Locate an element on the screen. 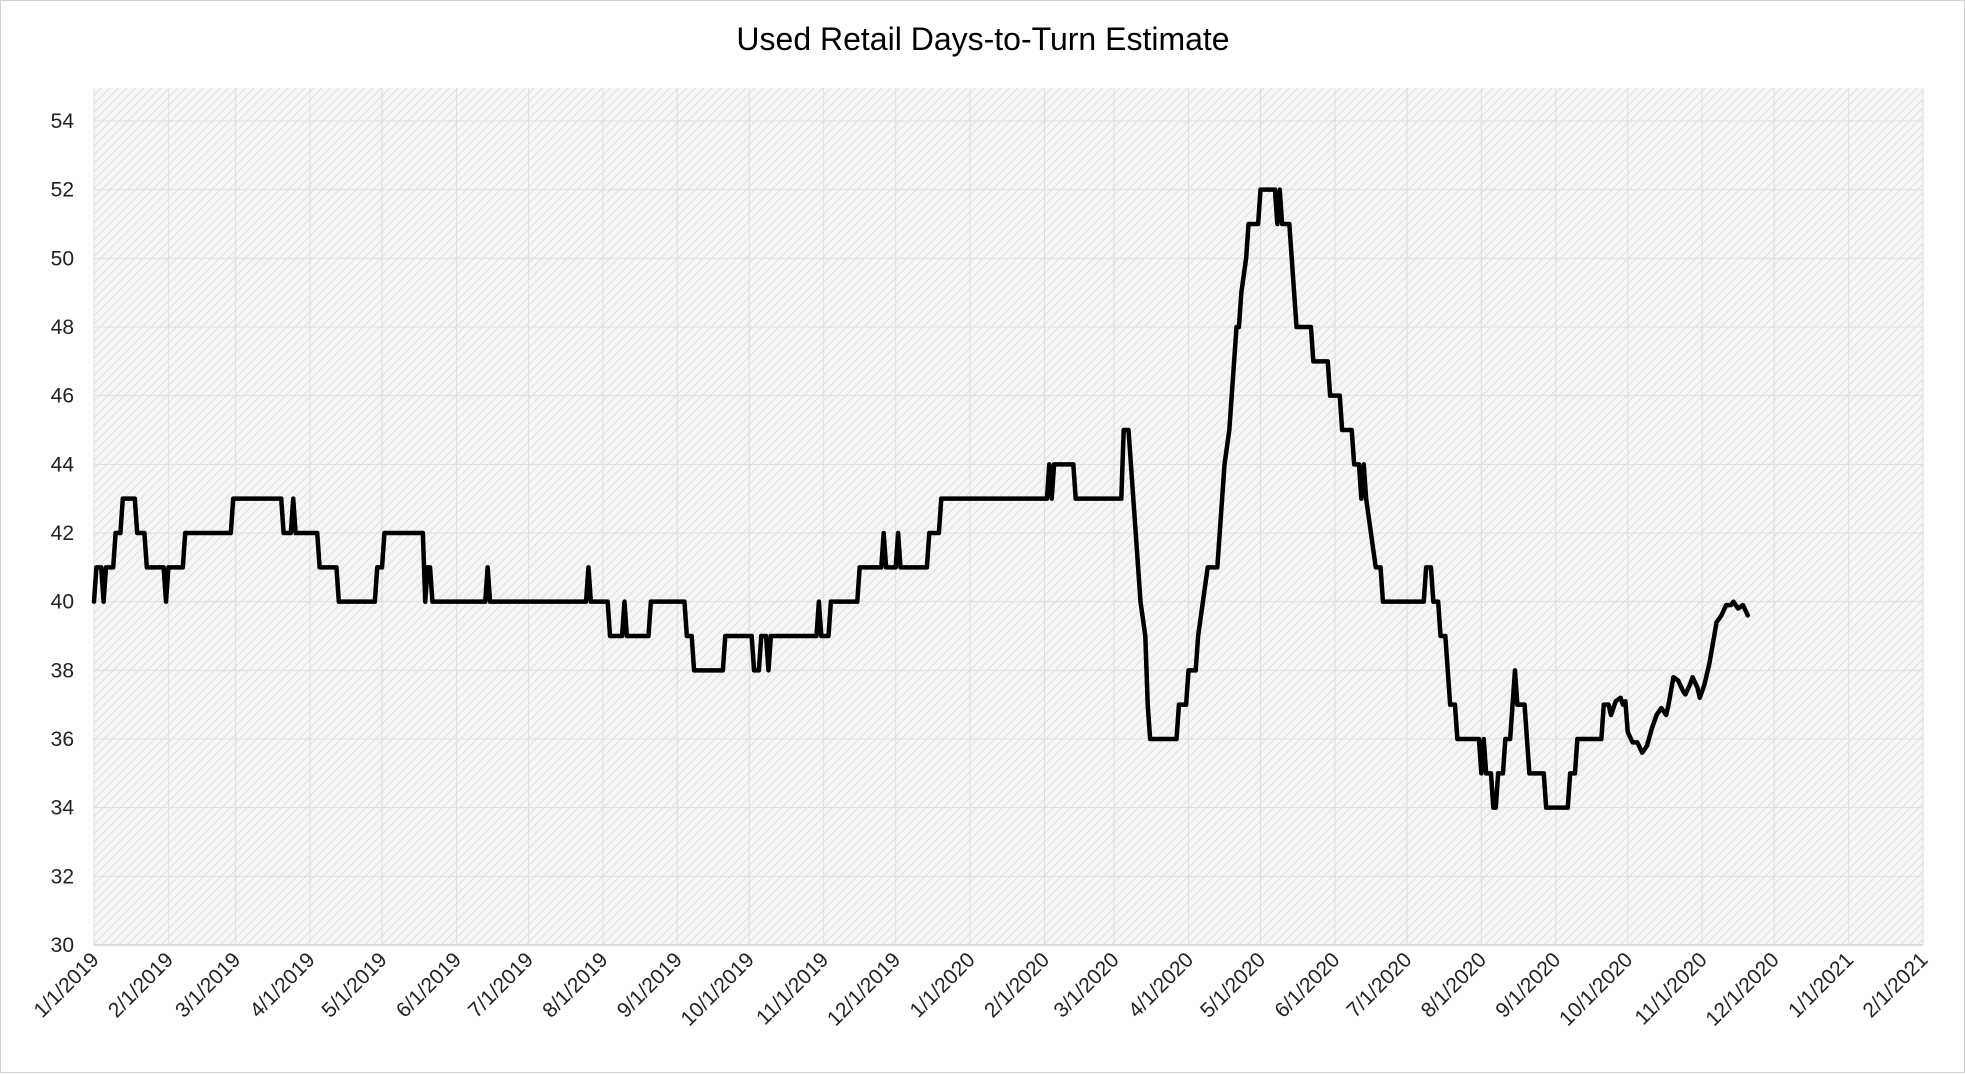 This screenshot has height=1074, width=1965. x-tick-label: 7/1/2020 is located at coordinates (1379, 985).